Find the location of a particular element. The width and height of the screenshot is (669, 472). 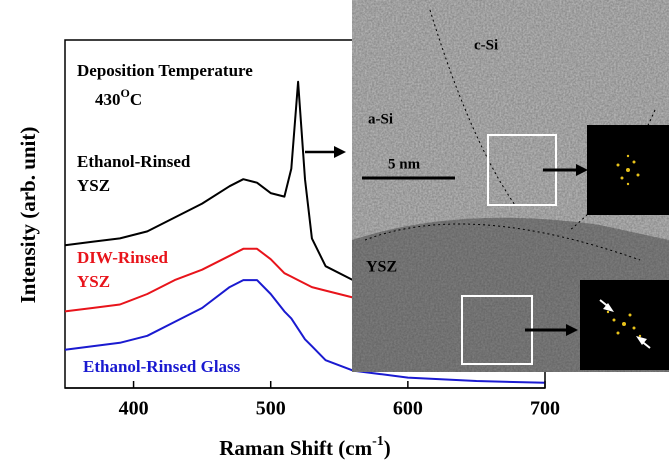

inset-label: c-Si is located at coordinates (486, 45).